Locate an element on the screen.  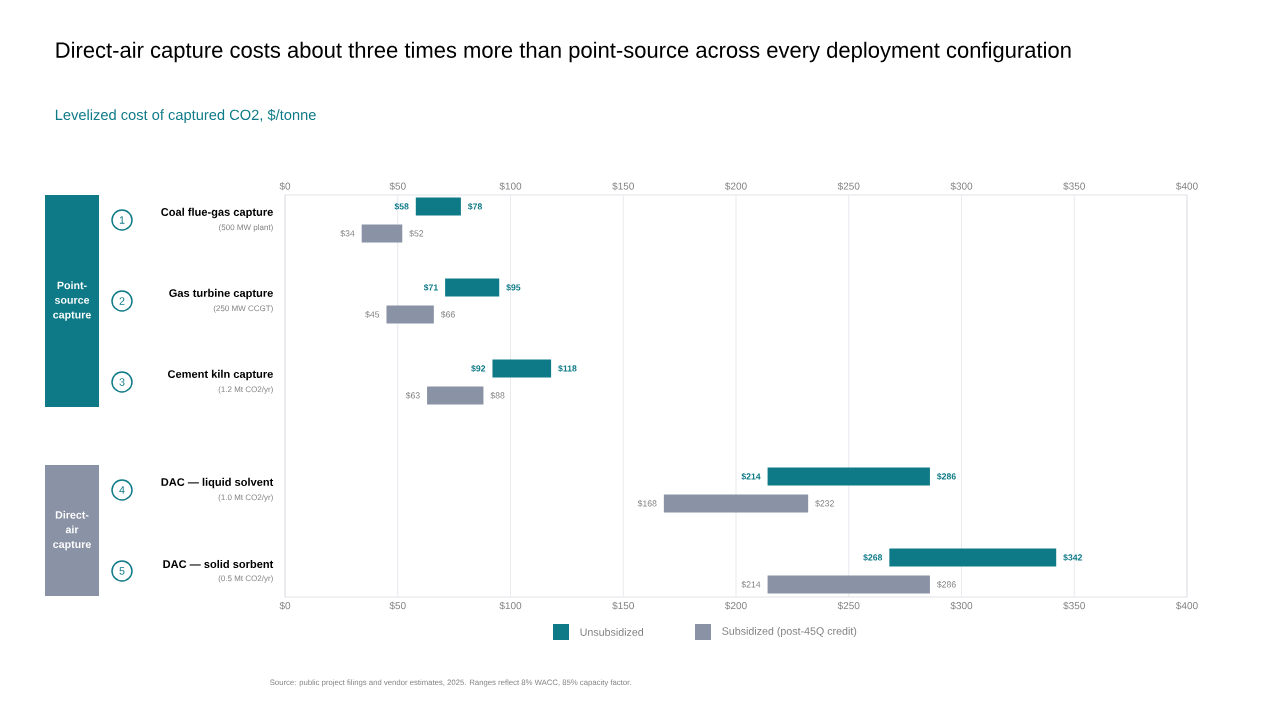
chart-subtitle: Levelized cost of captured CO2, $/tonne is located at coordinates (185, 116).